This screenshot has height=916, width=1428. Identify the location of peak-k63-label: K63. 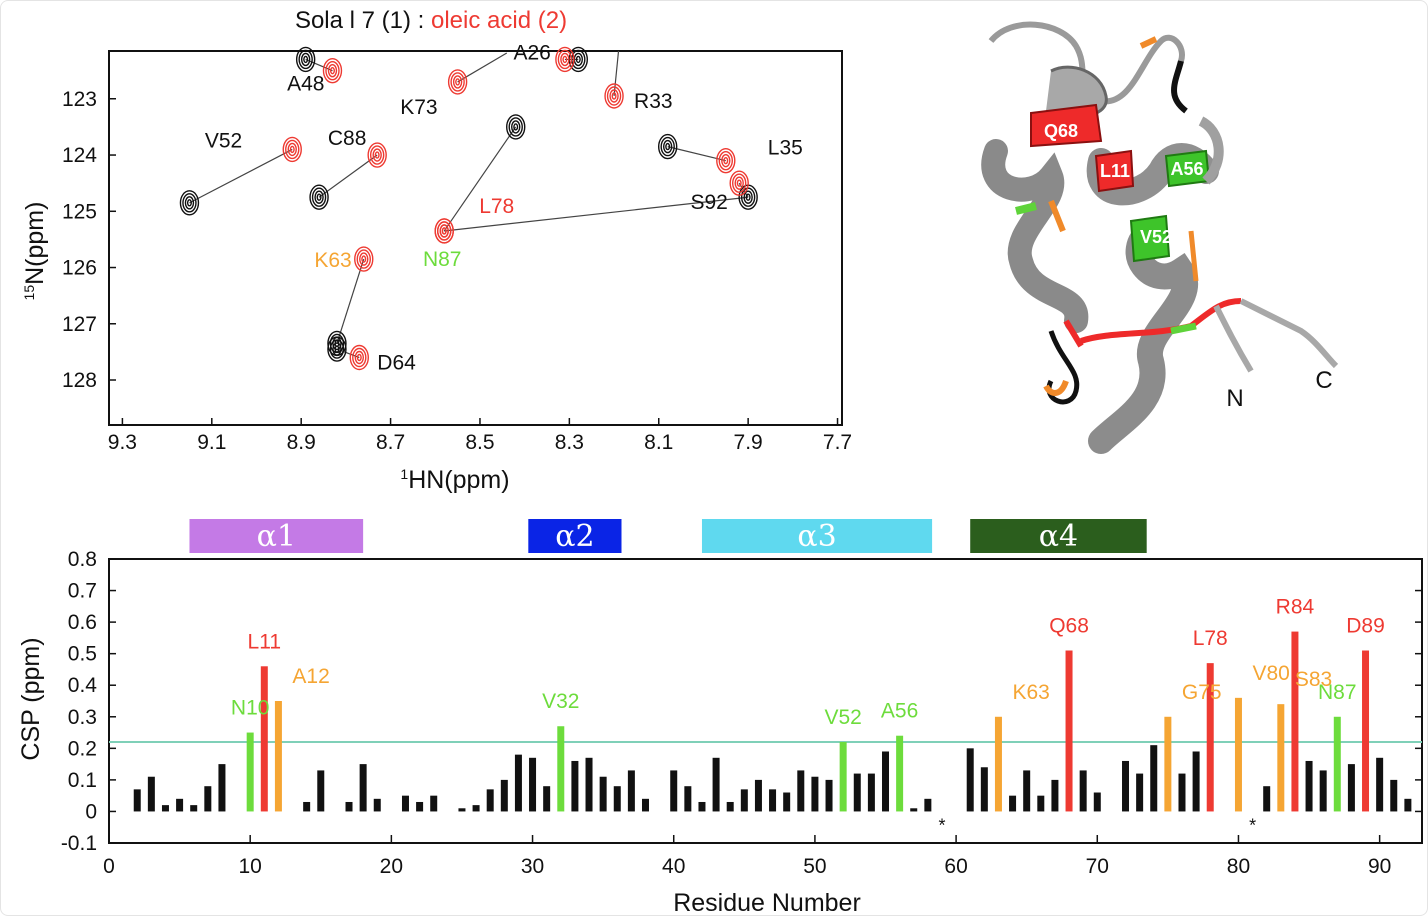
(332, 260).